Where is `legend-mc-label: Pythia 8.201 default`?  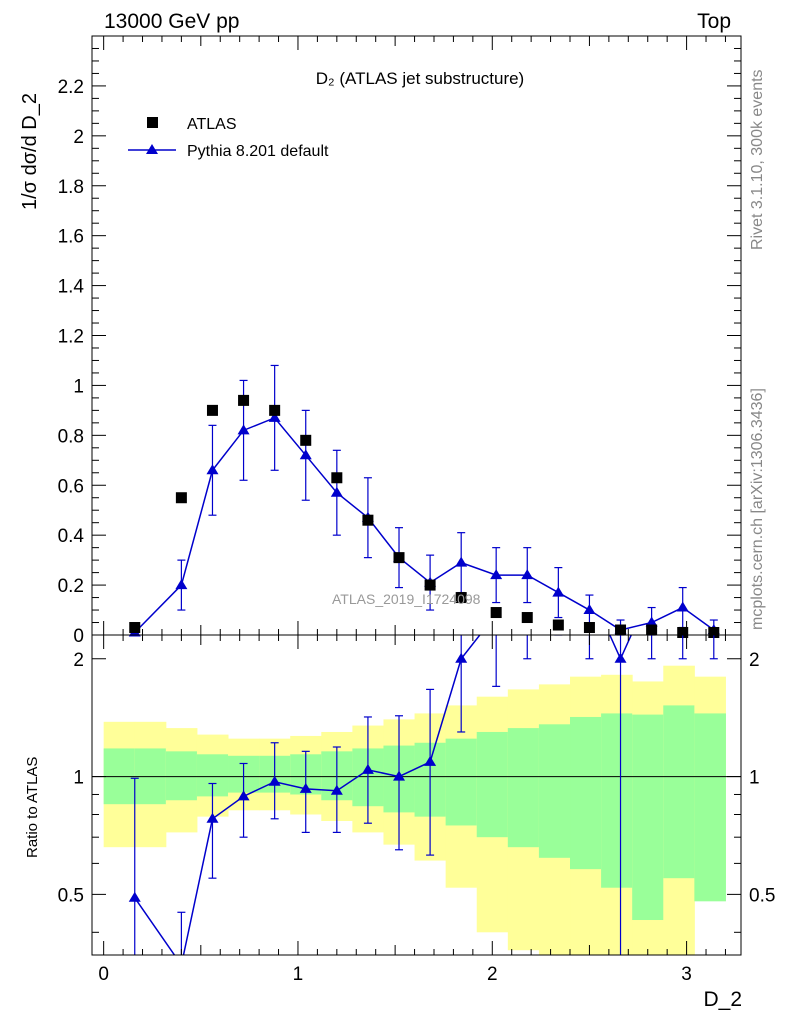 legend-mc-label: Pythia 8.201 default is located at coordinates (258, 151).